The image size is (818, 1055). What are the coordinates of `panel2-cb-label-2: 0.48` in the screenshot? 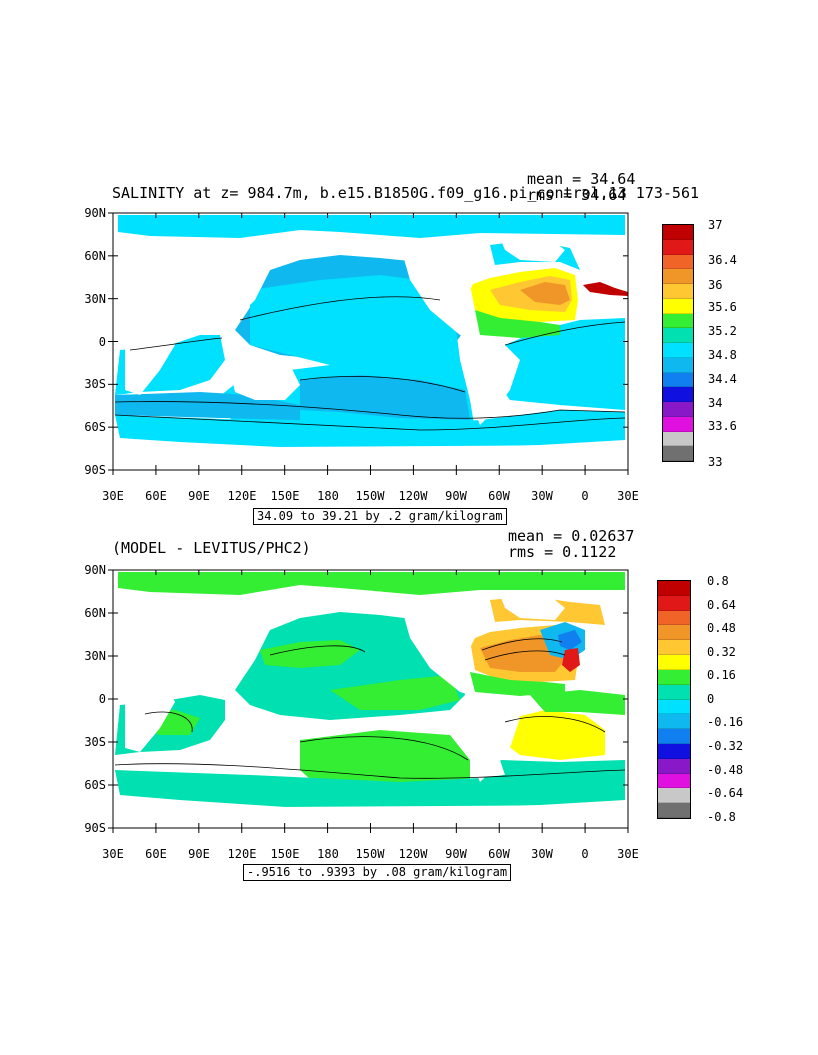 It's located at (721, 628).